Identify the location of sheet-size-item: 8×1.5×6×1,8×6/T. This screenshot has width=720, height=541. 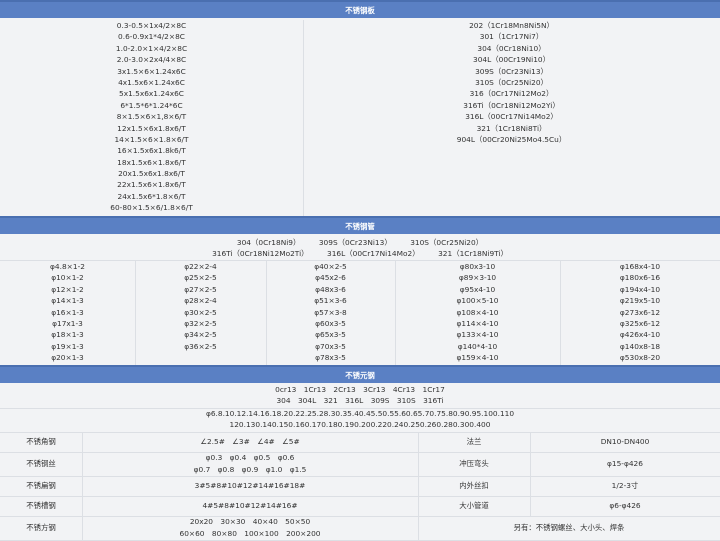
(151, 117).